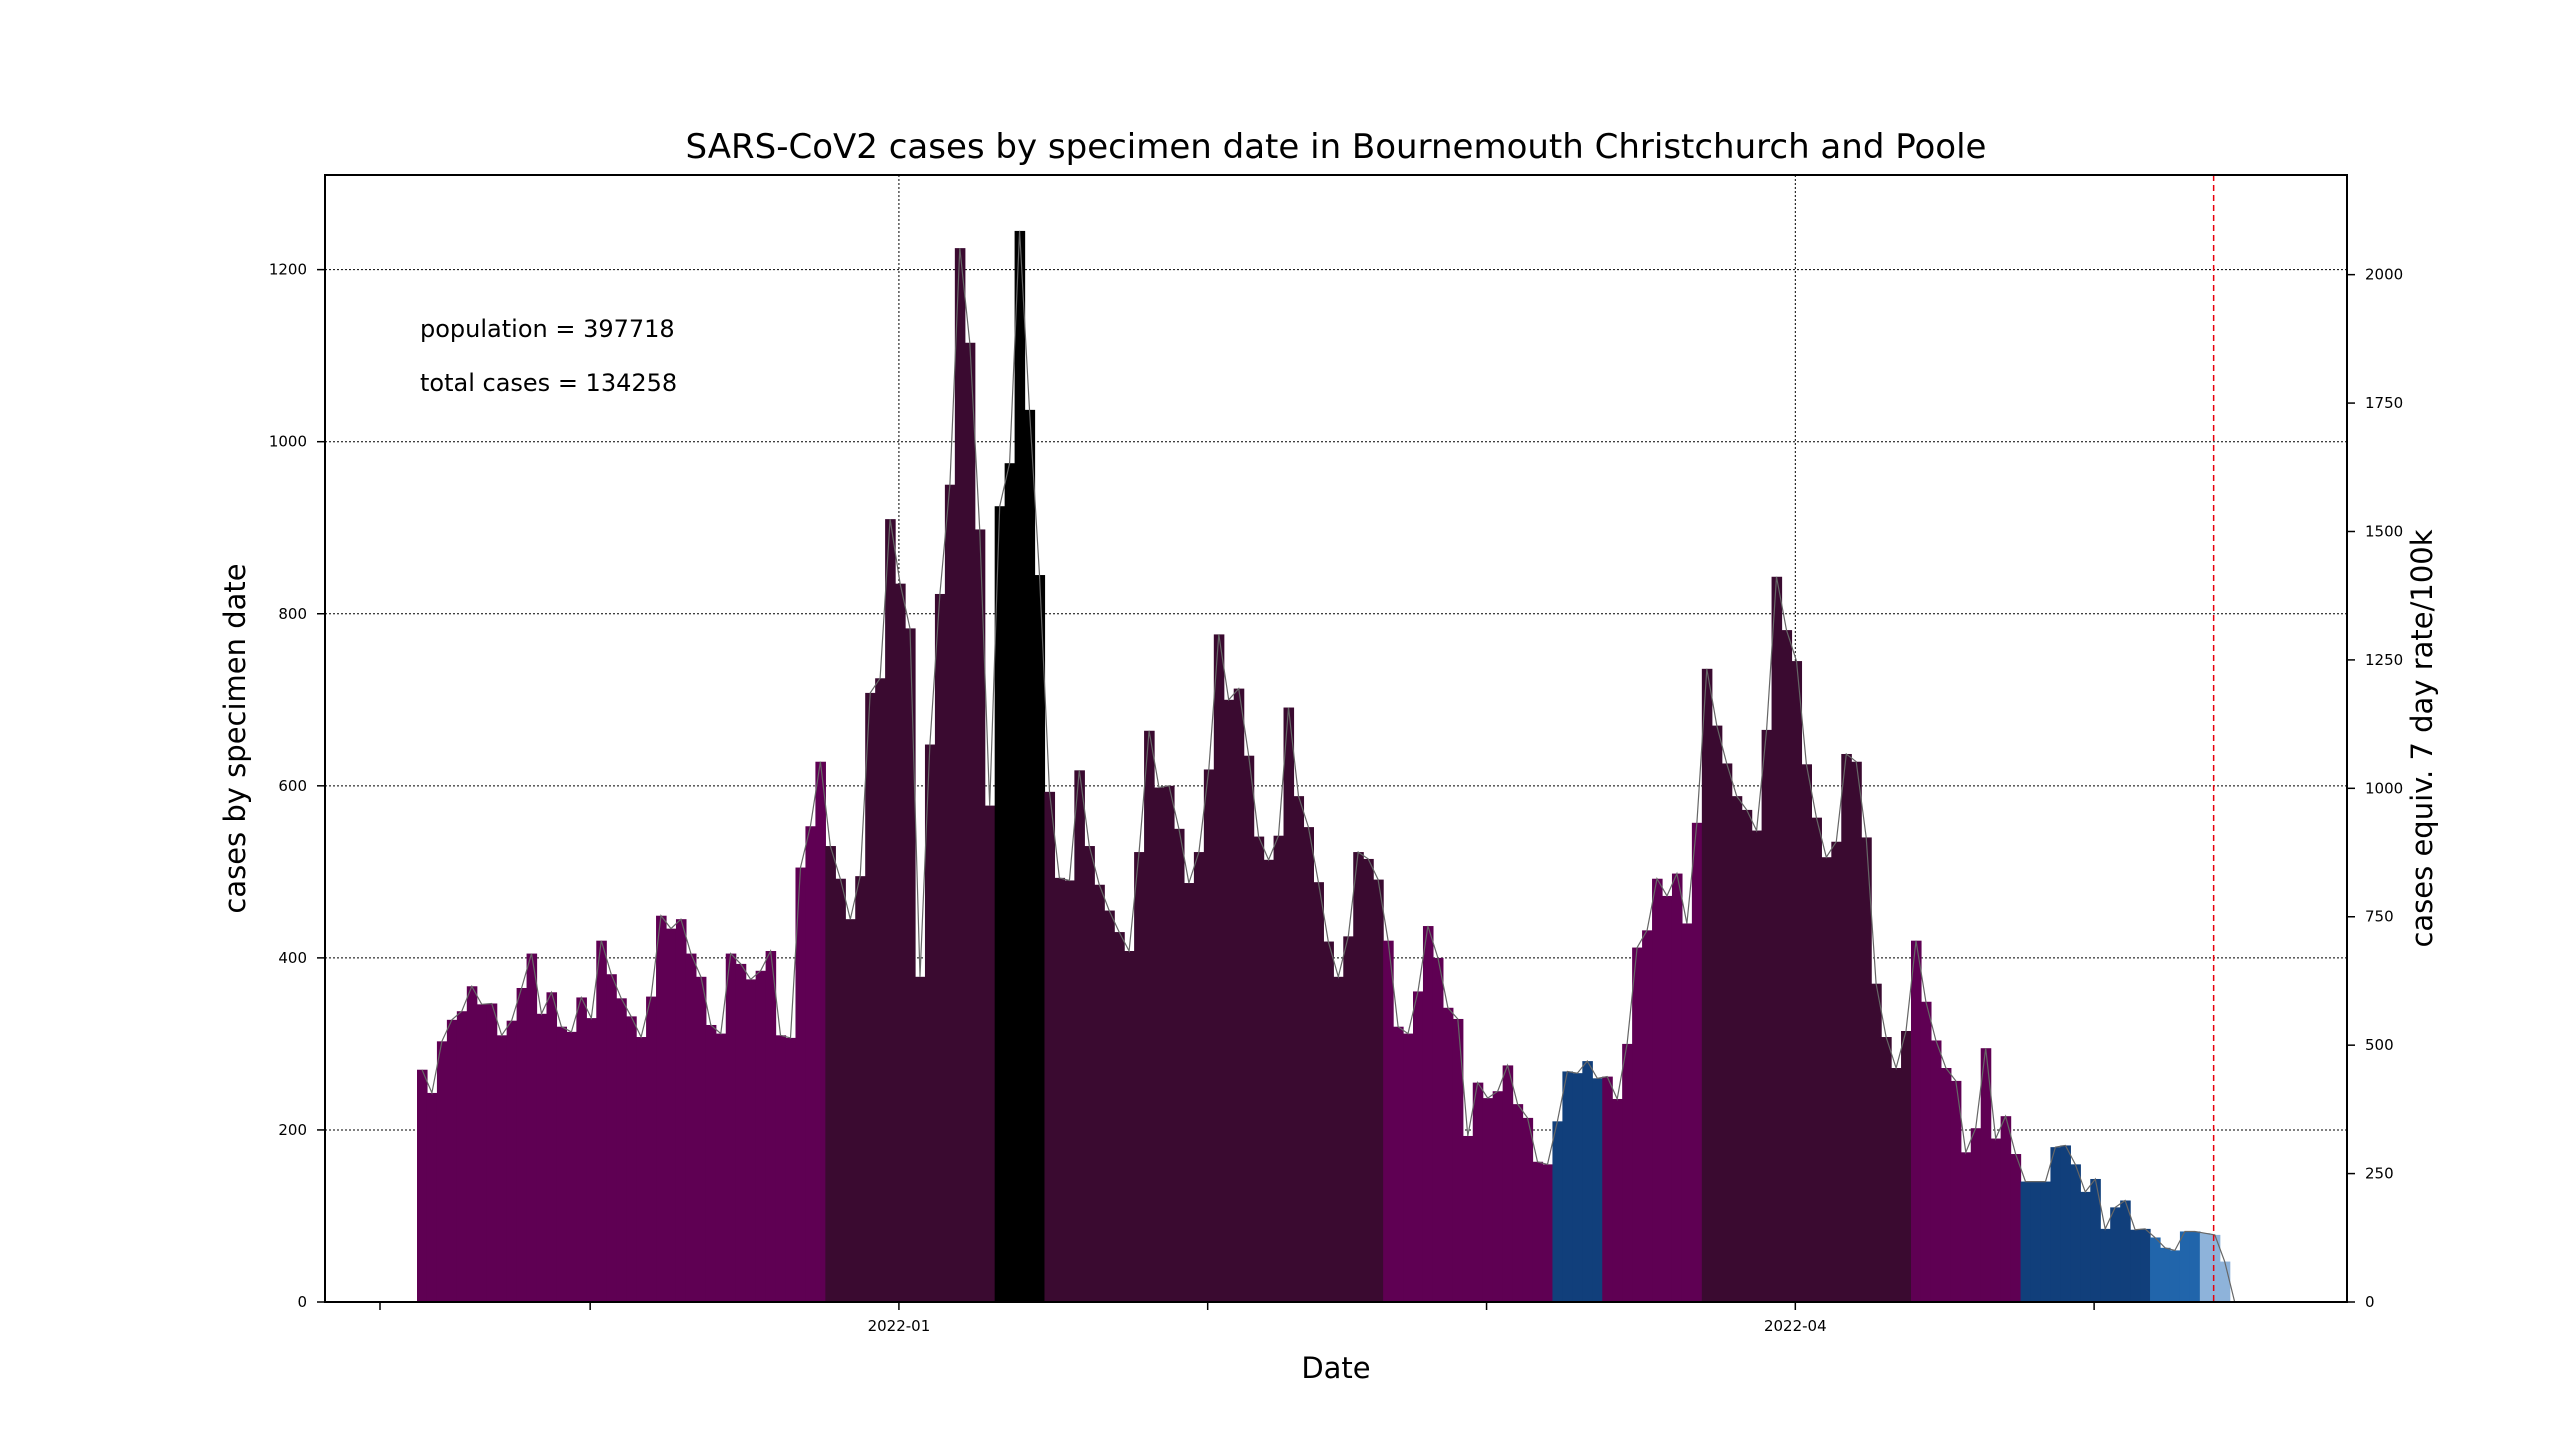  What do you see at coordinates (2384, 275) in the screenshot?
I see `y2-tick-label: 2000` at bounding box center [2384, 275].